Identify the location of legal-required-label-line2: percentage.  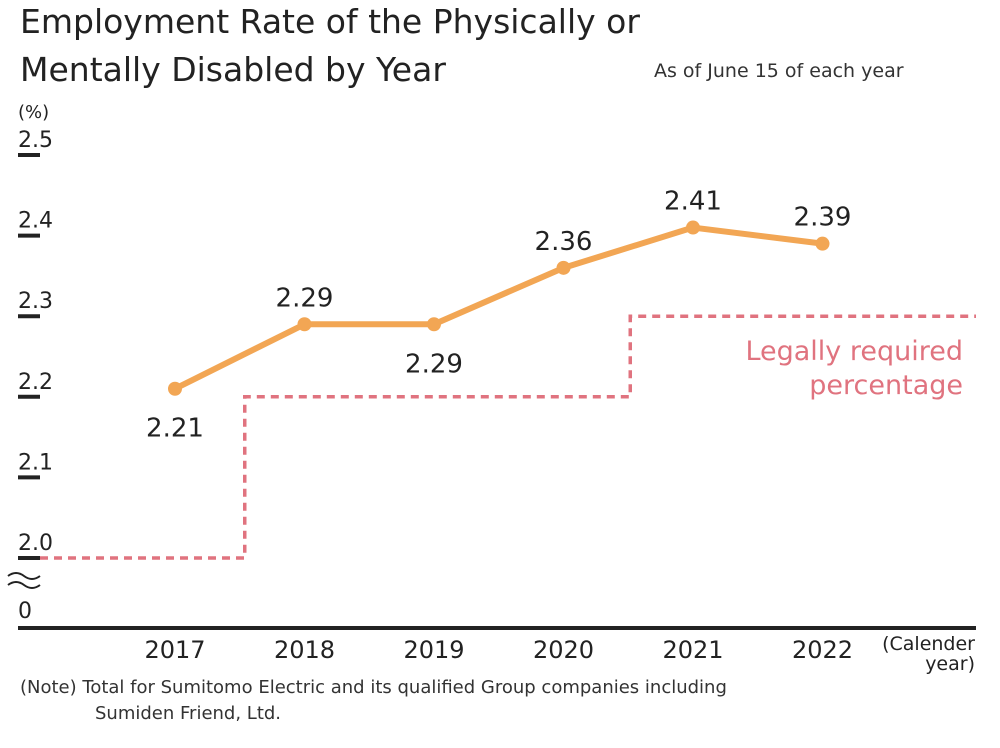
(886, 385).